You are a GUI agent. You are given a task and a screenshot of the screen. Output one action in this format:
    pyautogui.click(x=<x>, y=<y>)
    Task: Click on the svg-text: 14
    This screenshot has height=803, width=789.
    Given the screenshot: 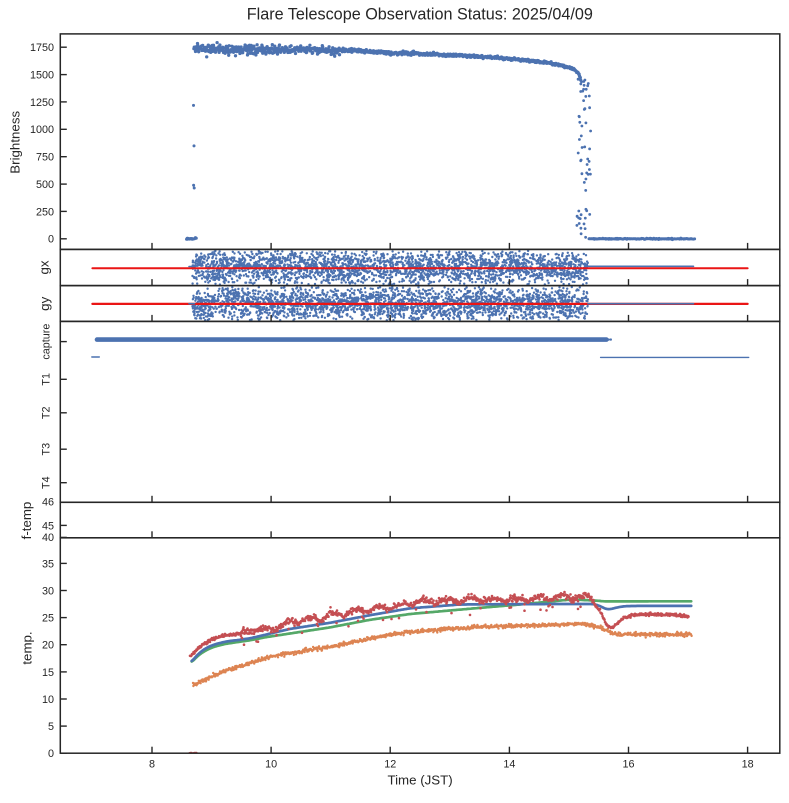 What is the action you would take?
    pyautogui.click(x=509, y=764)
    